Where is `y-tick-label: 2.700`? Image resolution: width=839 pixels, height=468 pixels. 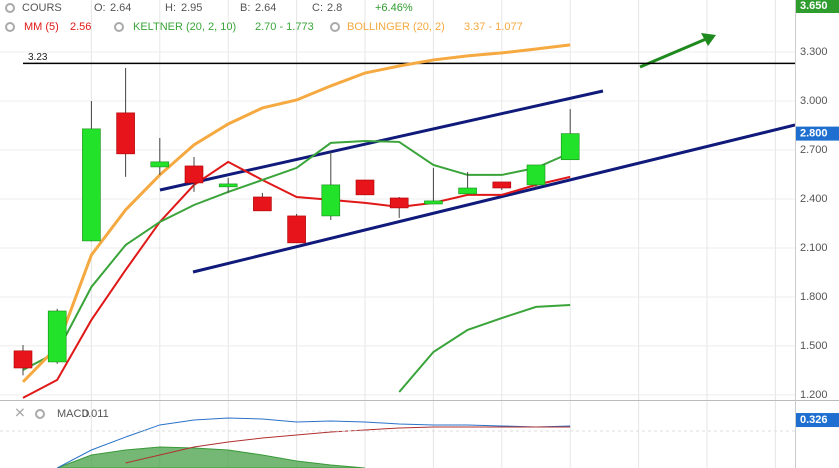 y-tick-label: 2.700 is located at coordinates (814, 150).